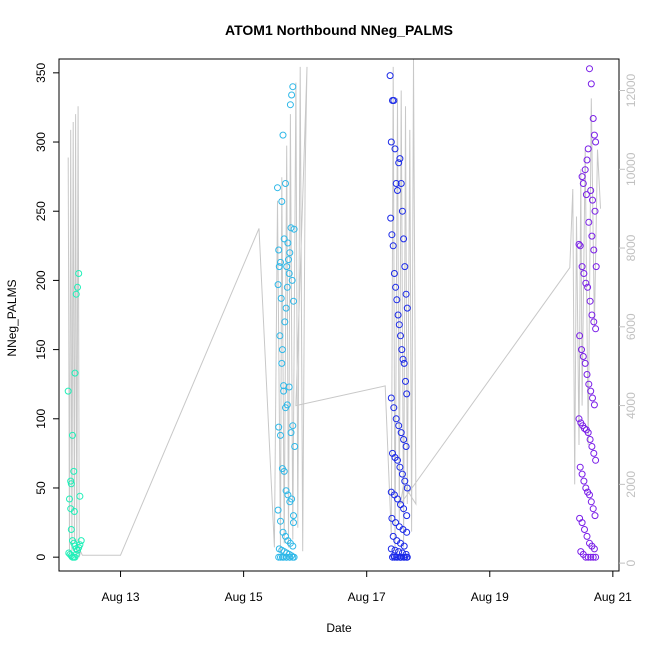 The width and height of the screenshot is (650, 650). I want to click on x-tick-label: Aug 17, so click(367, 597).